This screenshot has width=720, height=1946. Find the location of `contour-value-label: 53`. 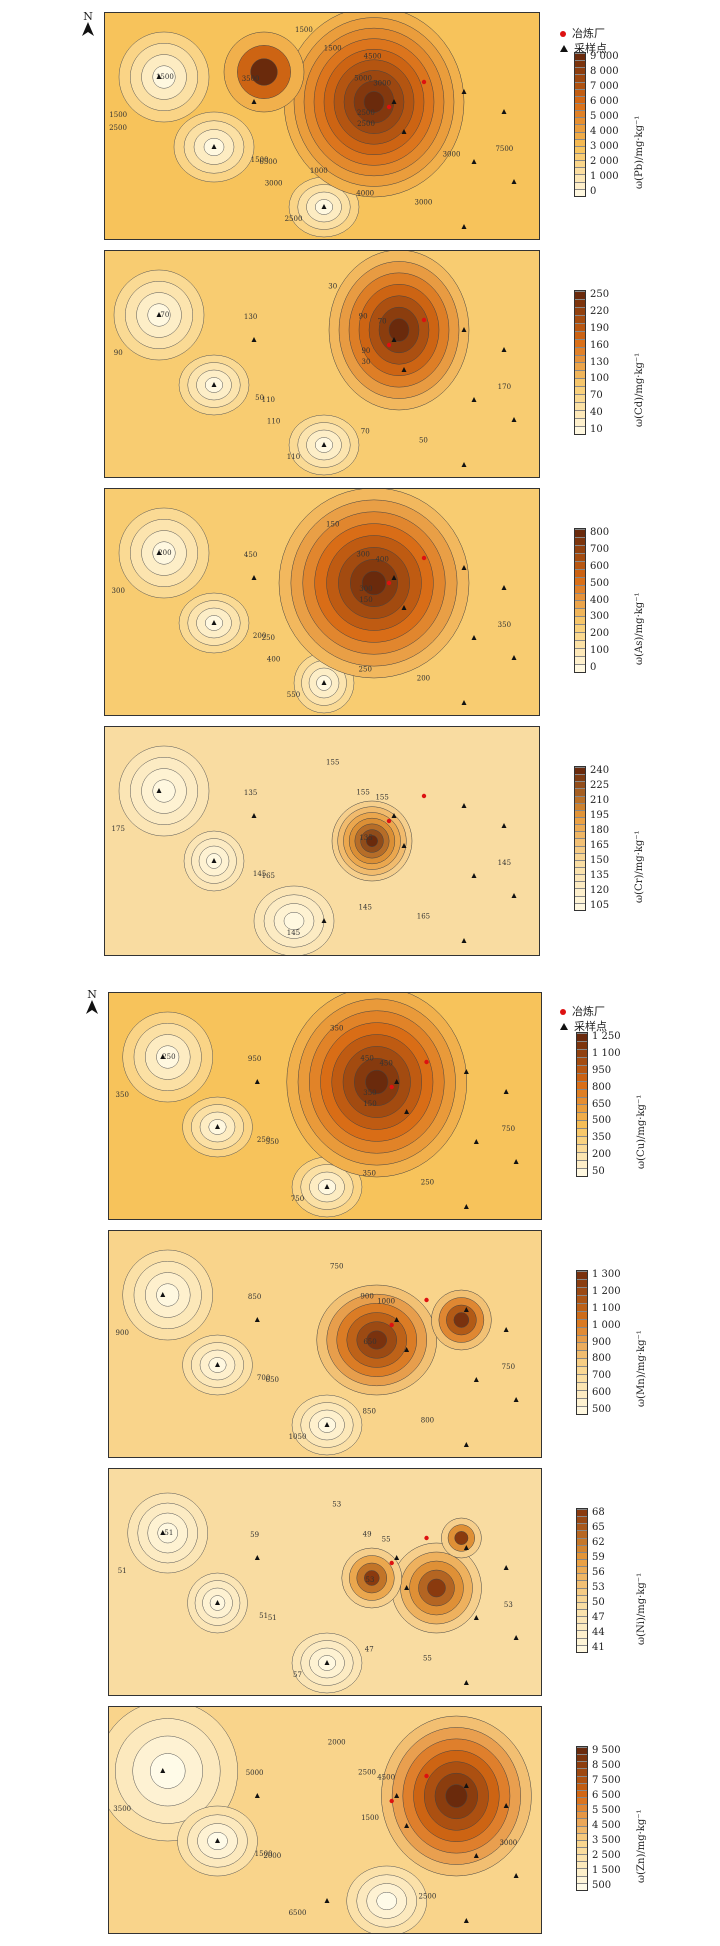

contour-value-label: 53 is located at coordinates (370, 1580).